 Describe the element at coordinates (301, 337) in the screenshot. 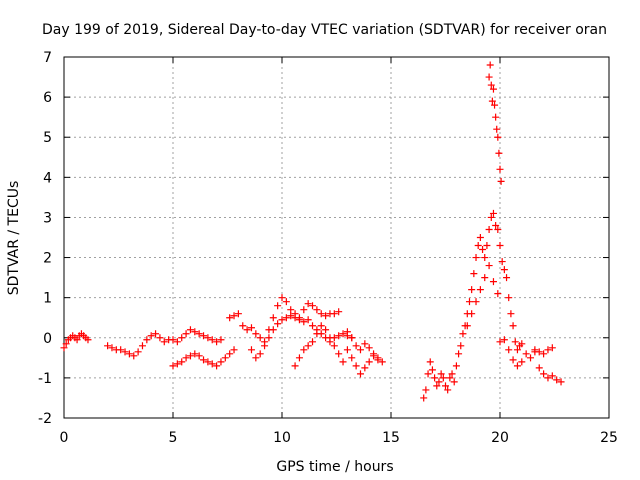

I see `series-seg5` at that location.